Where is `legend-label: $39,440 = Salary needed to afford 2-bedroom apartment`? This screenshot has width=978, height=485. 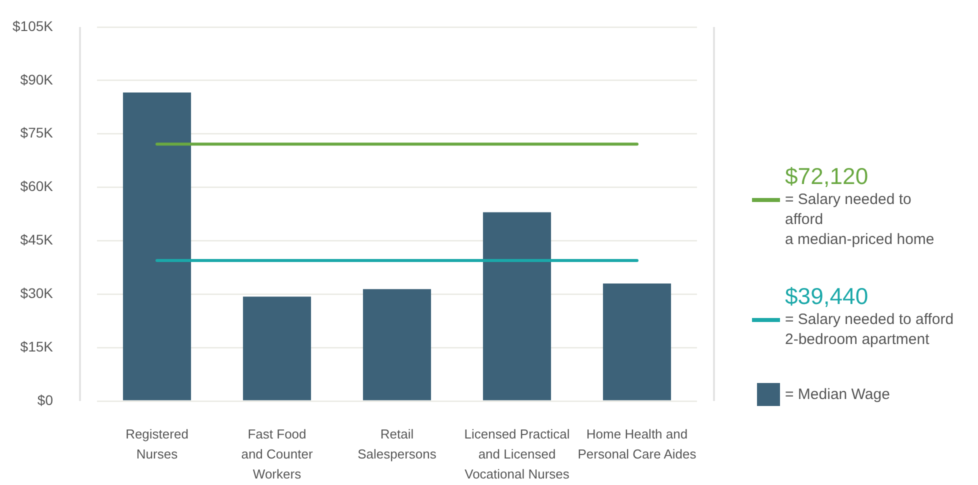 legend-label: $39,440 = Salary needed to afford 2-bedroom apartment is located at coordinates (869, 315).